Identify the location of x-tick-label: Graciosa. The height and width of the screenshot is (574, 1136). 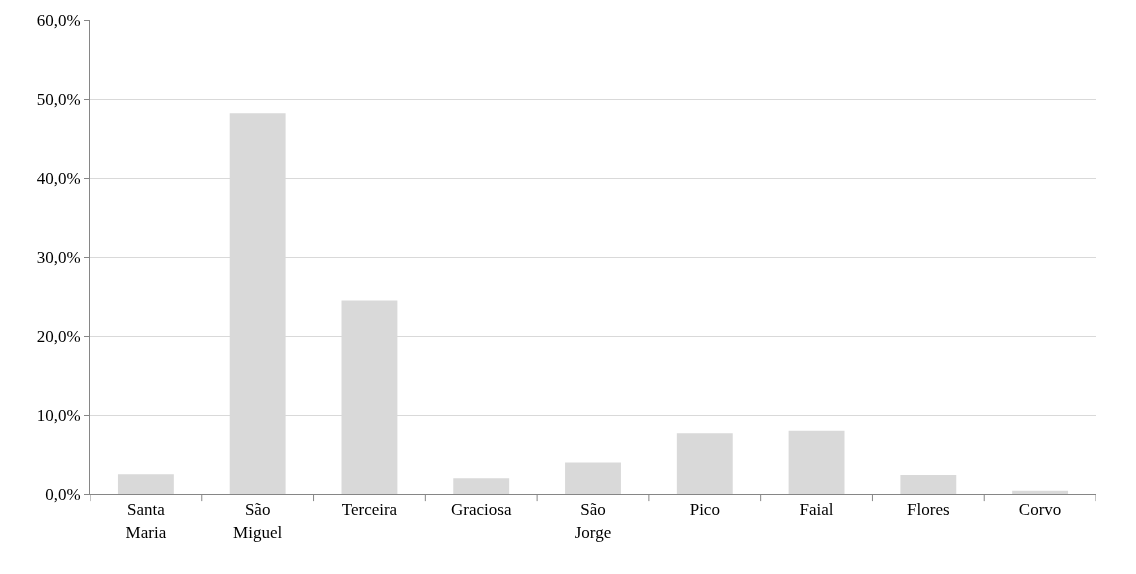
(481, 510).